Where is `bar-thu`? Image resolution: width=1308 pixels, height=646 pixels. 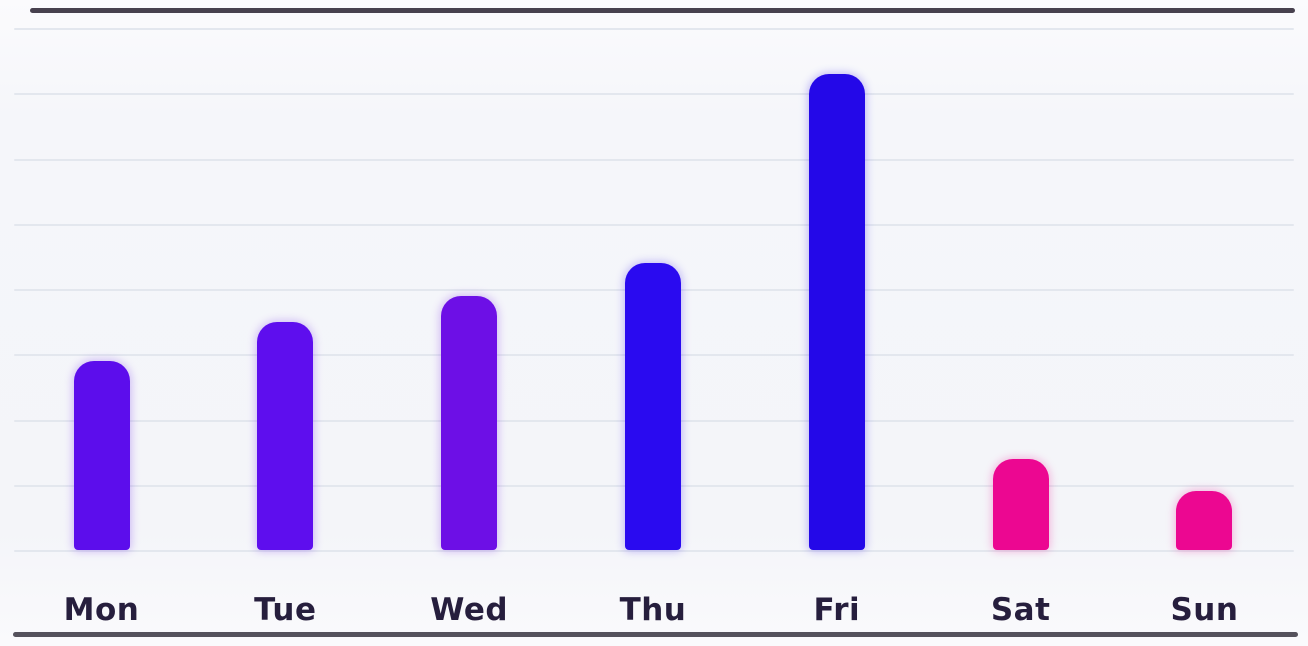 bar-thu is located at coordinates (652, 406).